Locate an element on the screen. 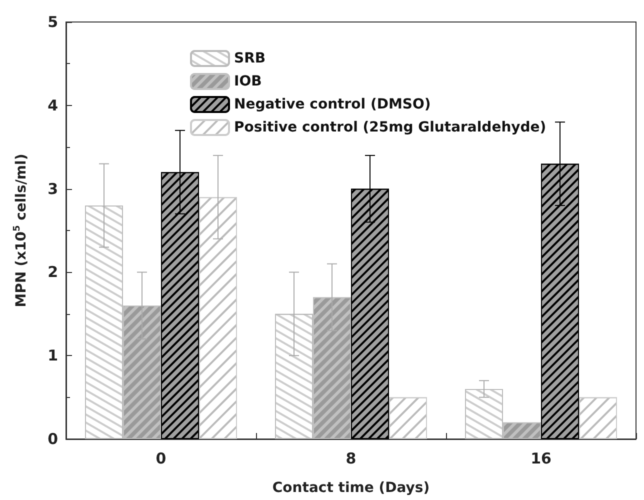 Image resolution: width=644 pixels, height=500 pixels. y-tick-label: 5 is located at coordinates (53, 22).